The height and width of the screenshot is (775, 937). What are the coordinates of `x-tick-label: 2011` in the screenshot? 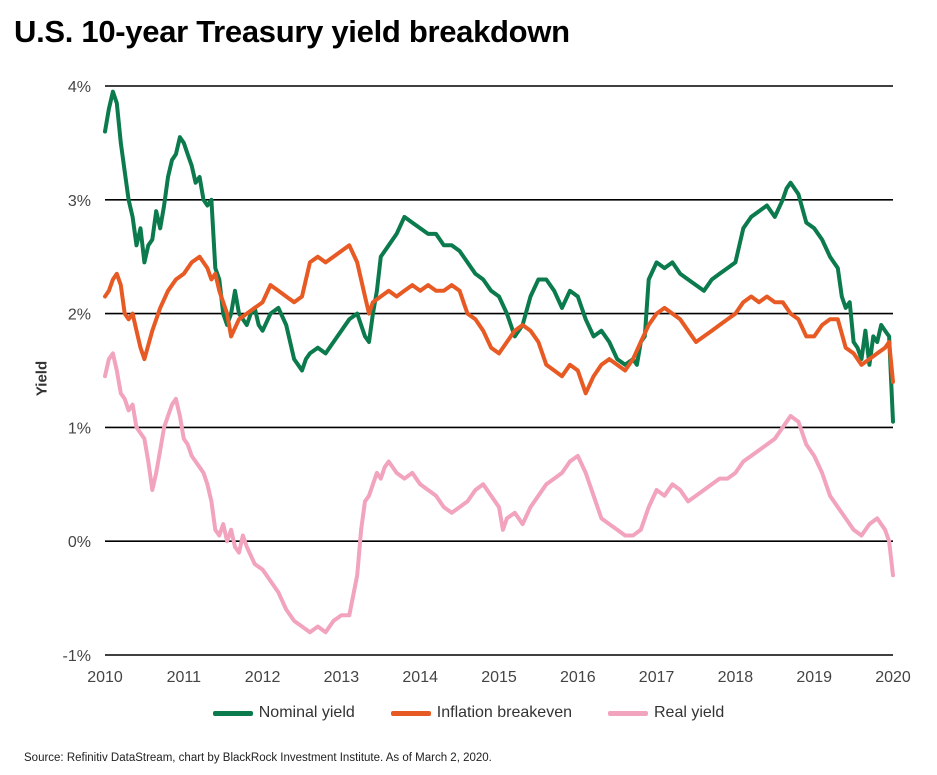 It's located at (184, 677).